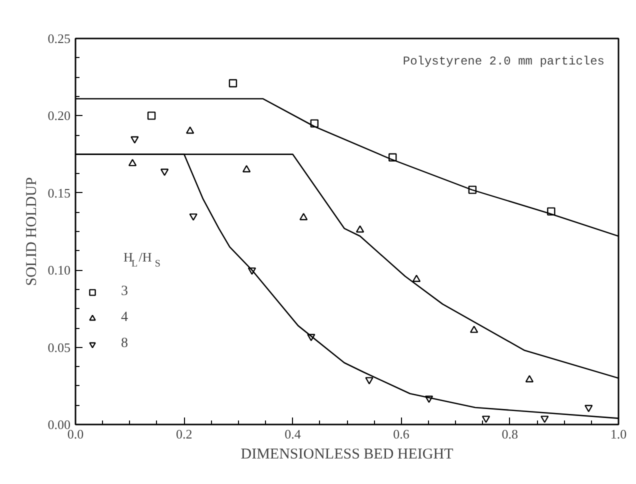  I want to click on legend-label: 4, so click(125, 318).